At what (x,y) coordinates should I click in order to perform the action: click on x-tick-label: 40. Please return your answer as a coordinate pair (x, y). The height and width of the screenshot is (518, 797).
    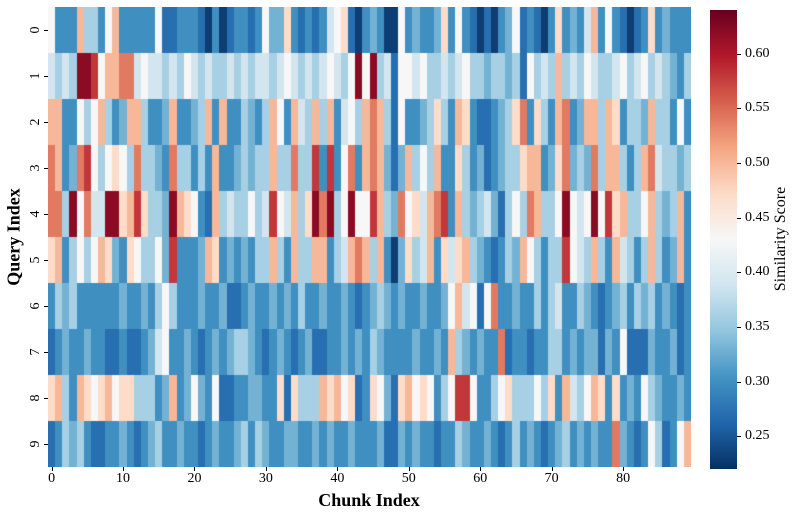
    Looking at the image, I should click on (337, 478).